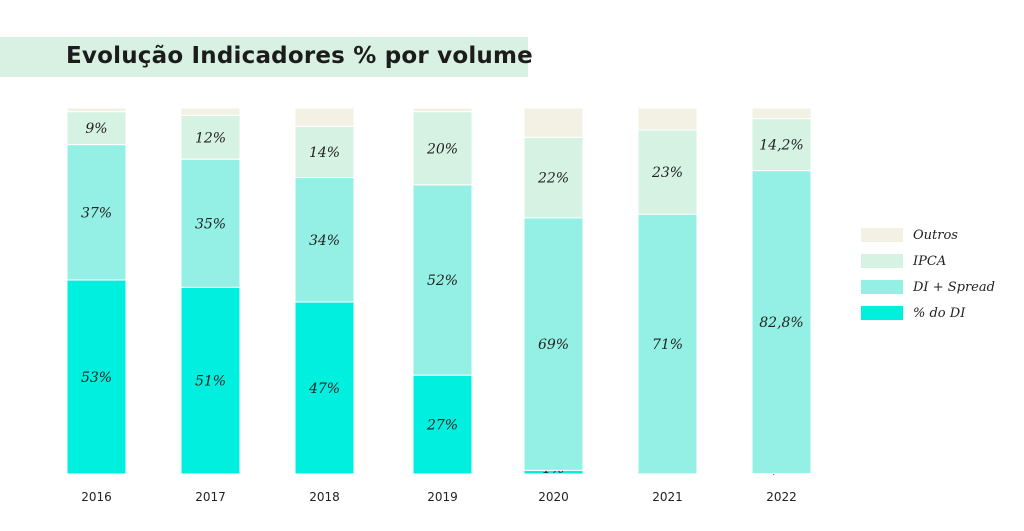  I want to click on data-label-do-di-2018: 47%, so click(324, 389).